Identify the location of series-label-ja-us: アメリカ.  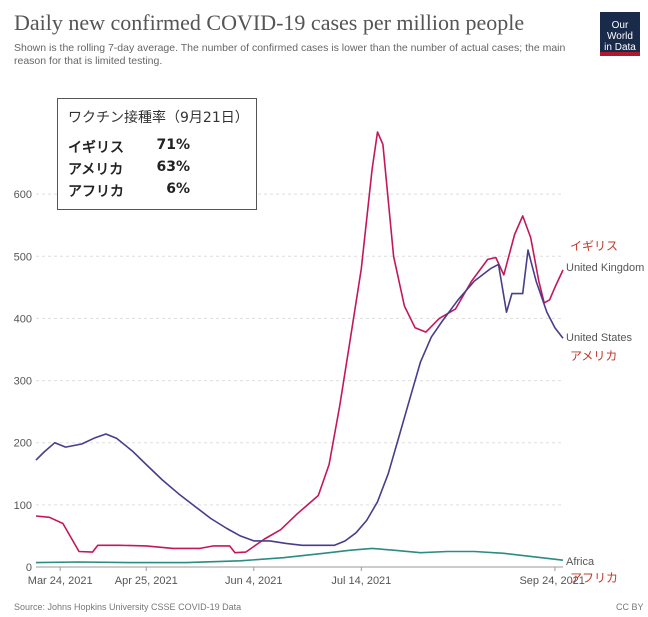
(593, 356).